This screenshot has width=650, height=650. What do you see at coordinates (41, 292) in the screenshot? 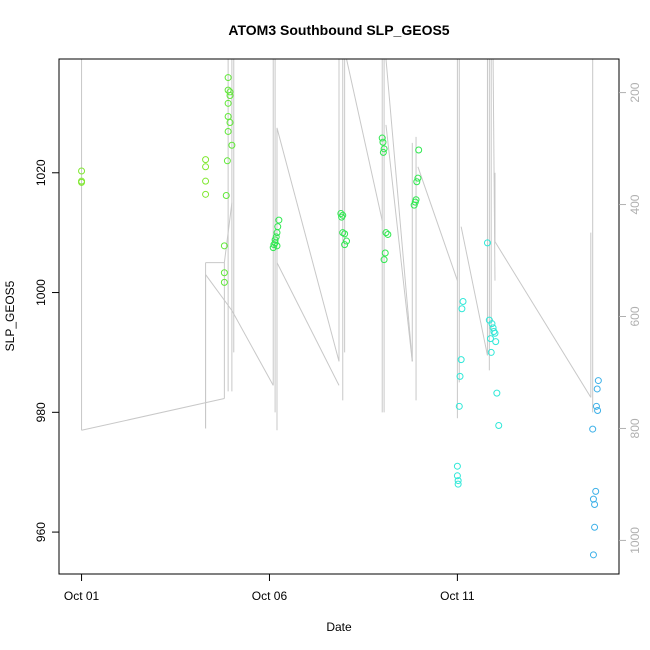
I see `y-tick-label: 1000` at bounding box center [41, 292].